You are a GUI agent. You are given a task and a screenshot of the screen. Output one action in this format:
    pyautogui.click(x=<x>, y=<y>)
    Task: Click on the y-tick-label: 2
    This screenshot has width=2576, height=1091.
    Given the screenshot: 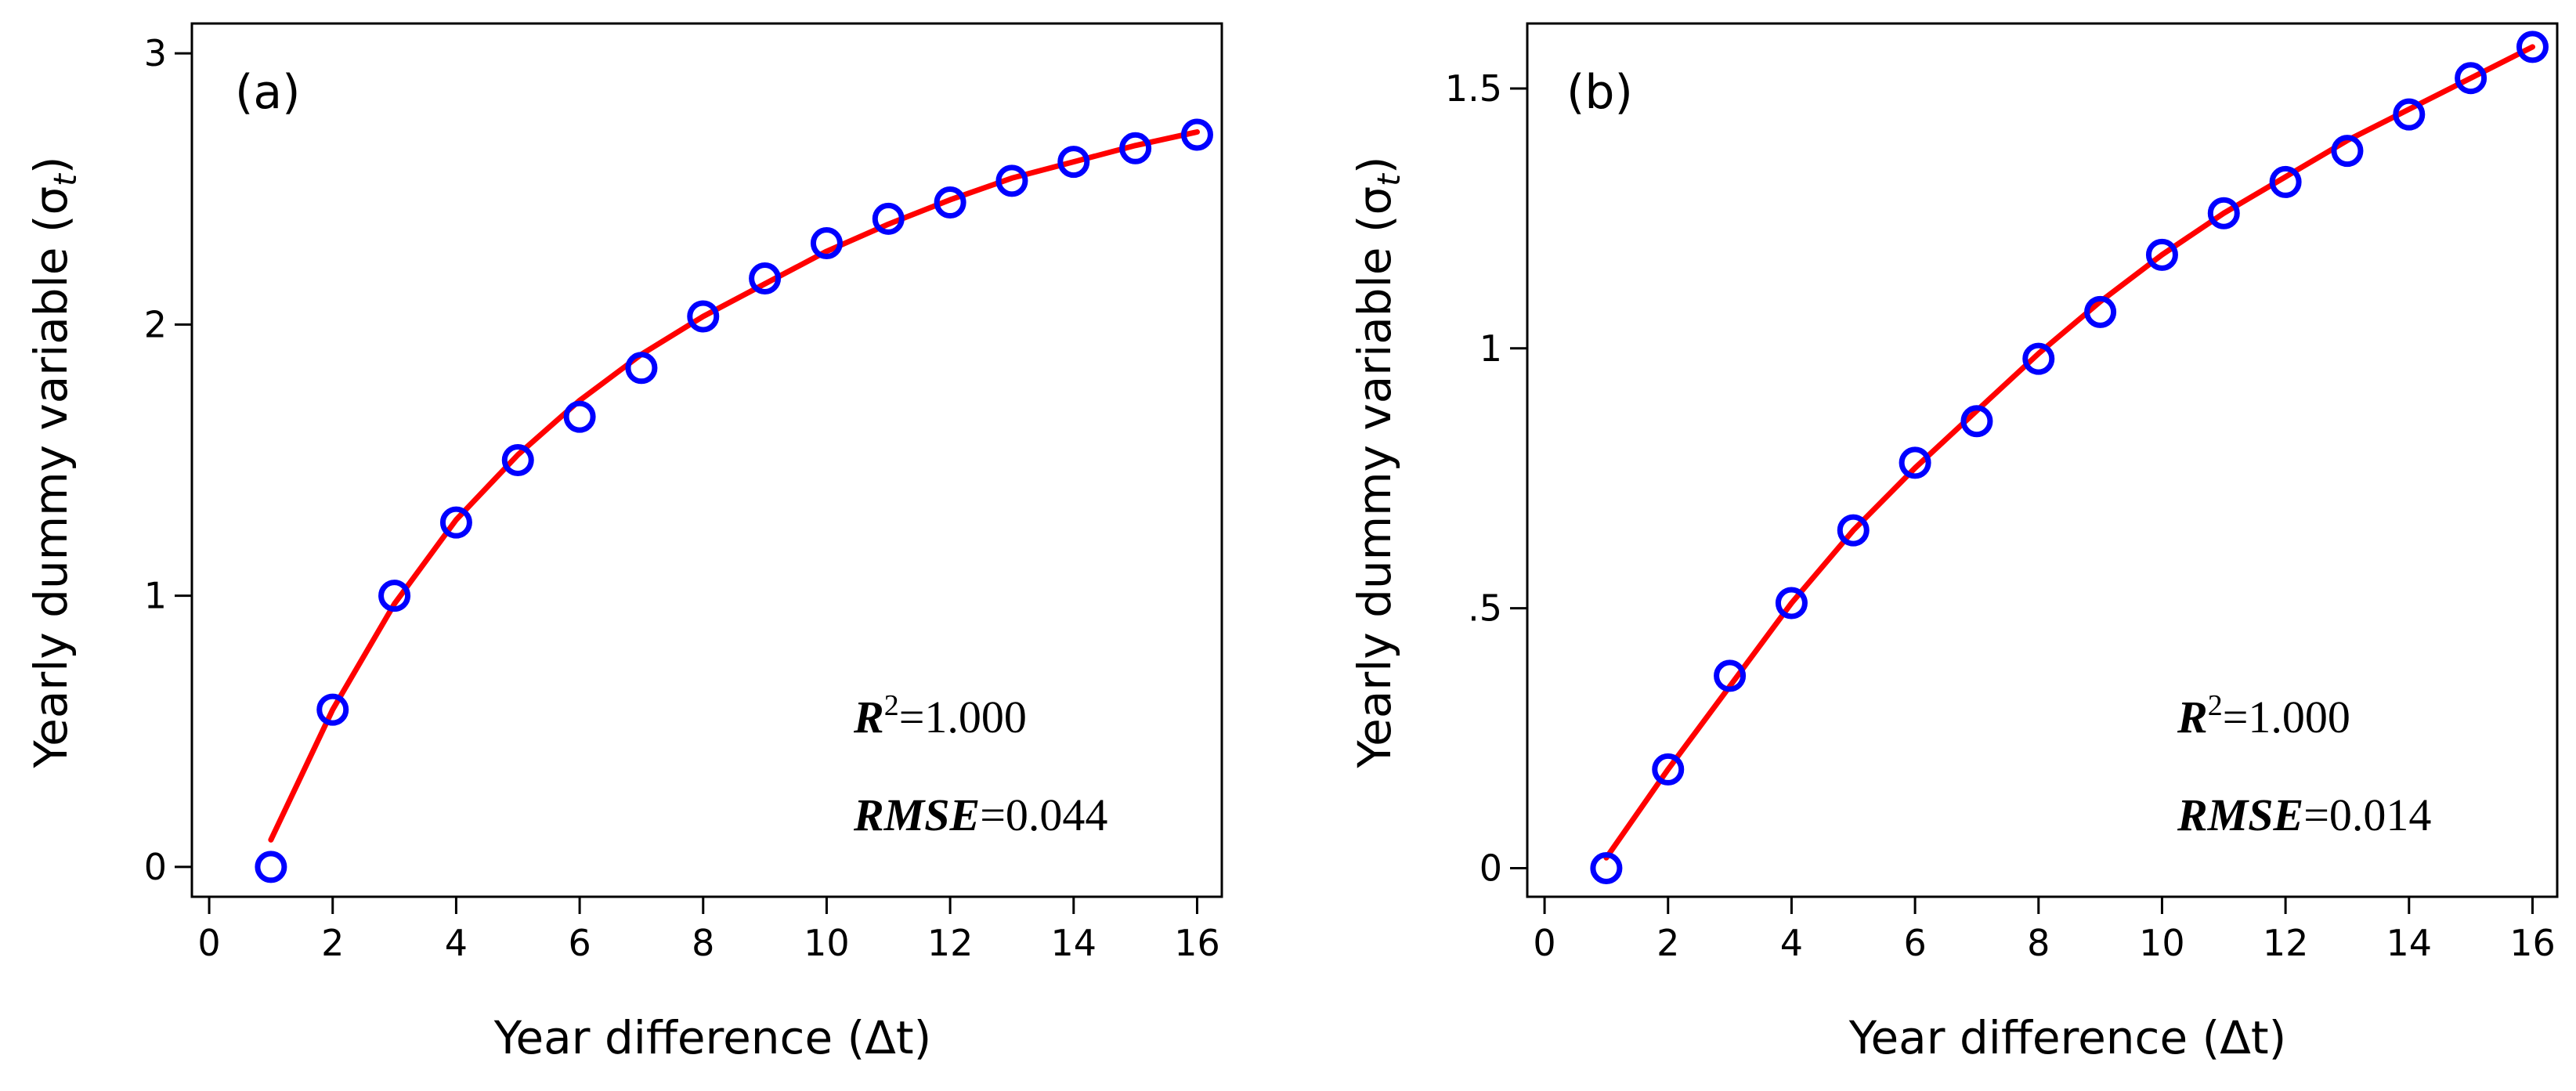 What is the action you would take?
    pyautogui.click(x=155, y=324)
    